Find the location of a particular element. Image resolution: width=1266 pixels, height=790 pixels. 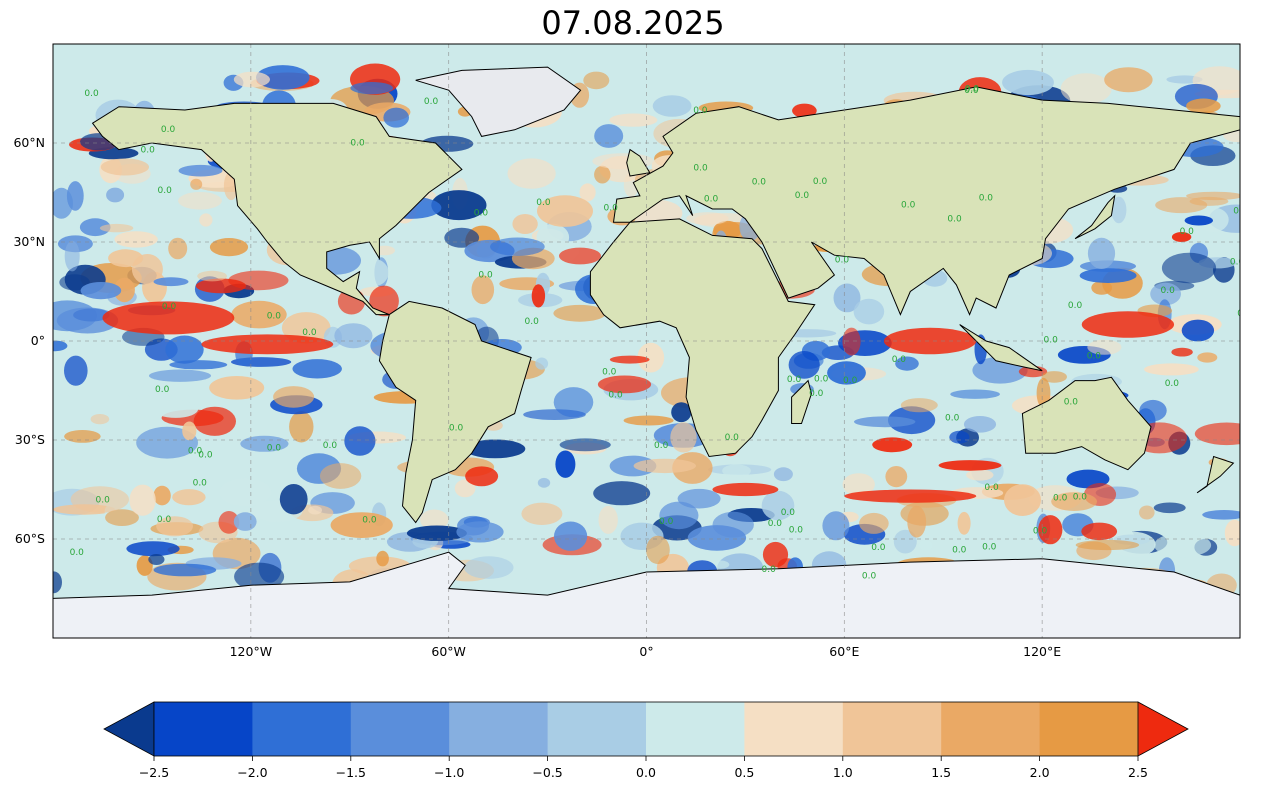

x-tick-label: 120°E is located at coordinates (1042, 651).